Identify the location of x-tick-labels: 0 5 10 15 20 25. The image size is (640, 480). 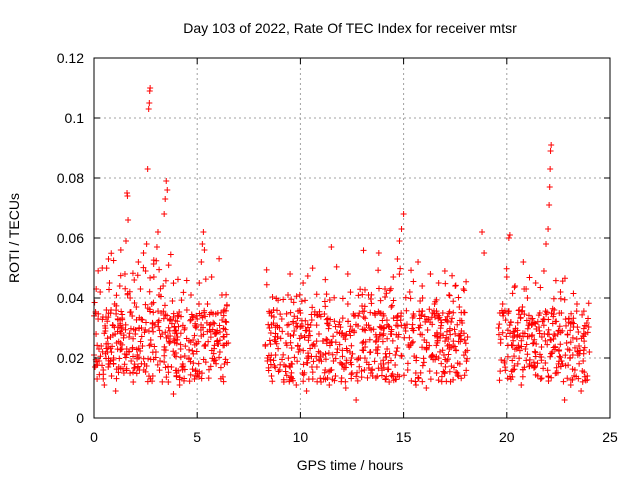
(354, 437).